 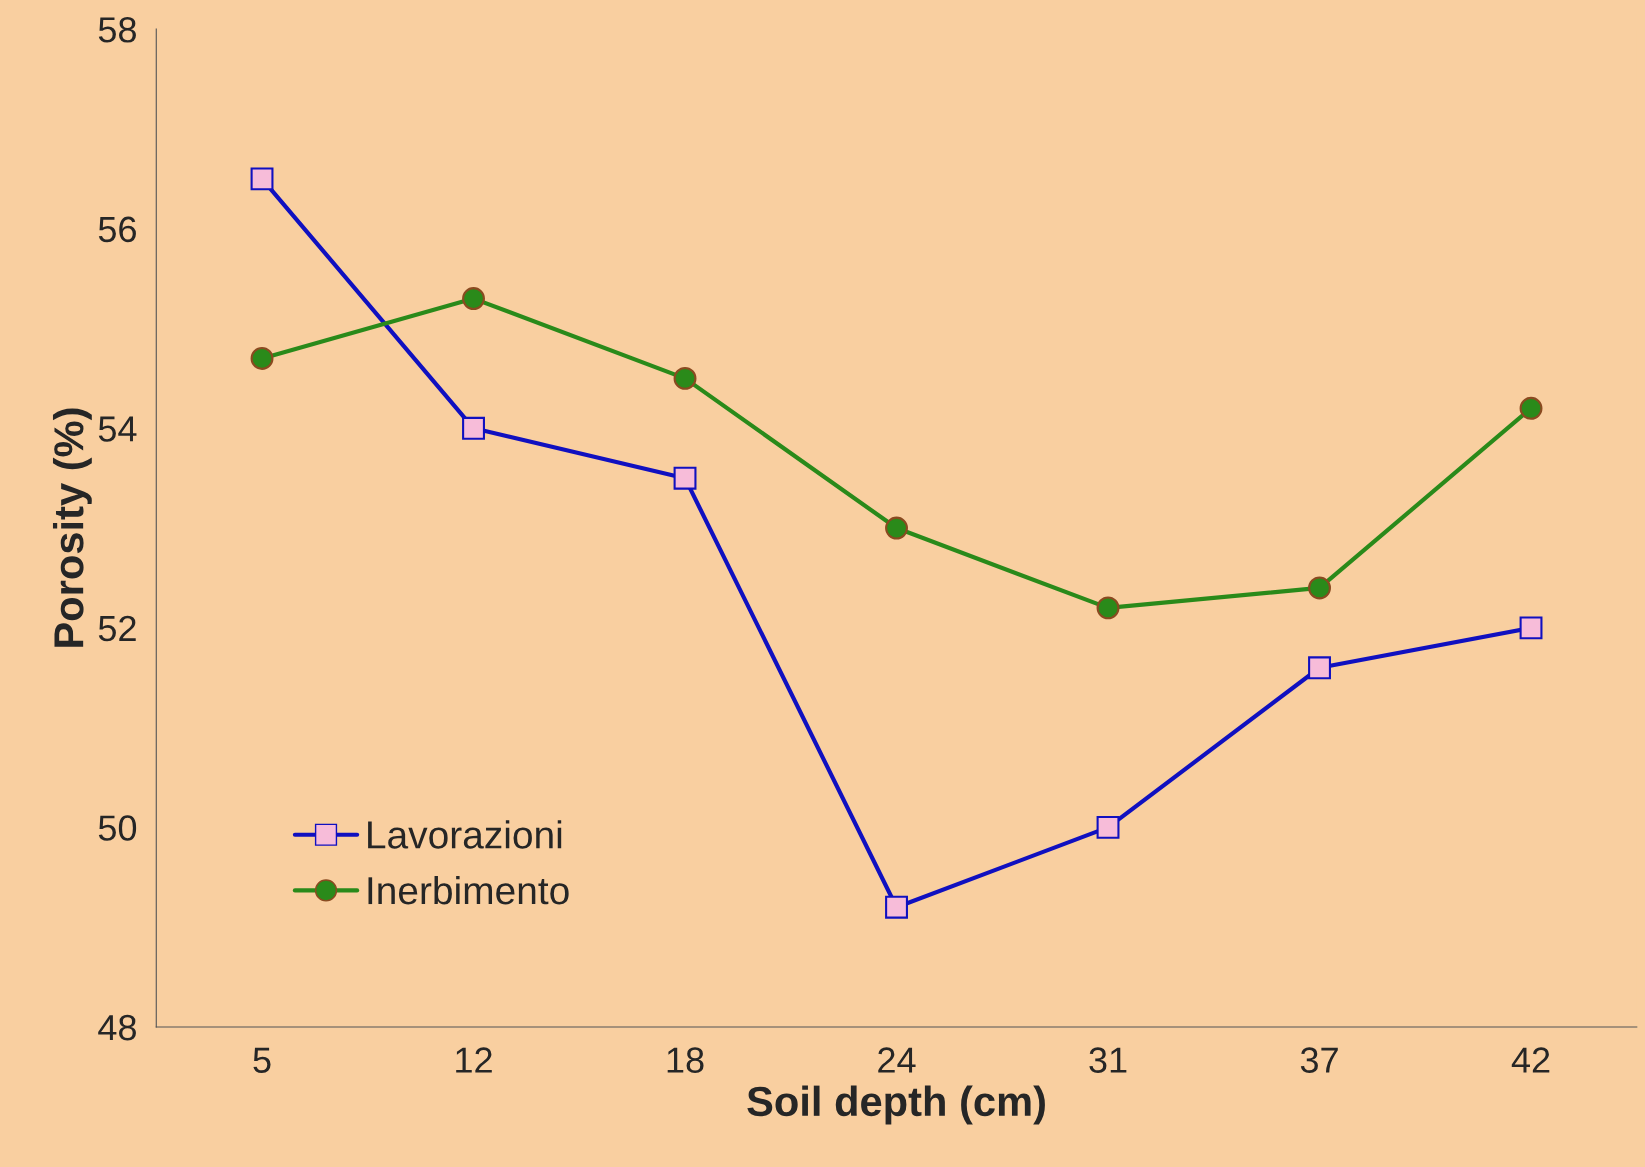 What do you see at coordinates (1319, 1060) in the screenshot?
I see `x-tick-label: 37` at bounding box center [1319, 1060].